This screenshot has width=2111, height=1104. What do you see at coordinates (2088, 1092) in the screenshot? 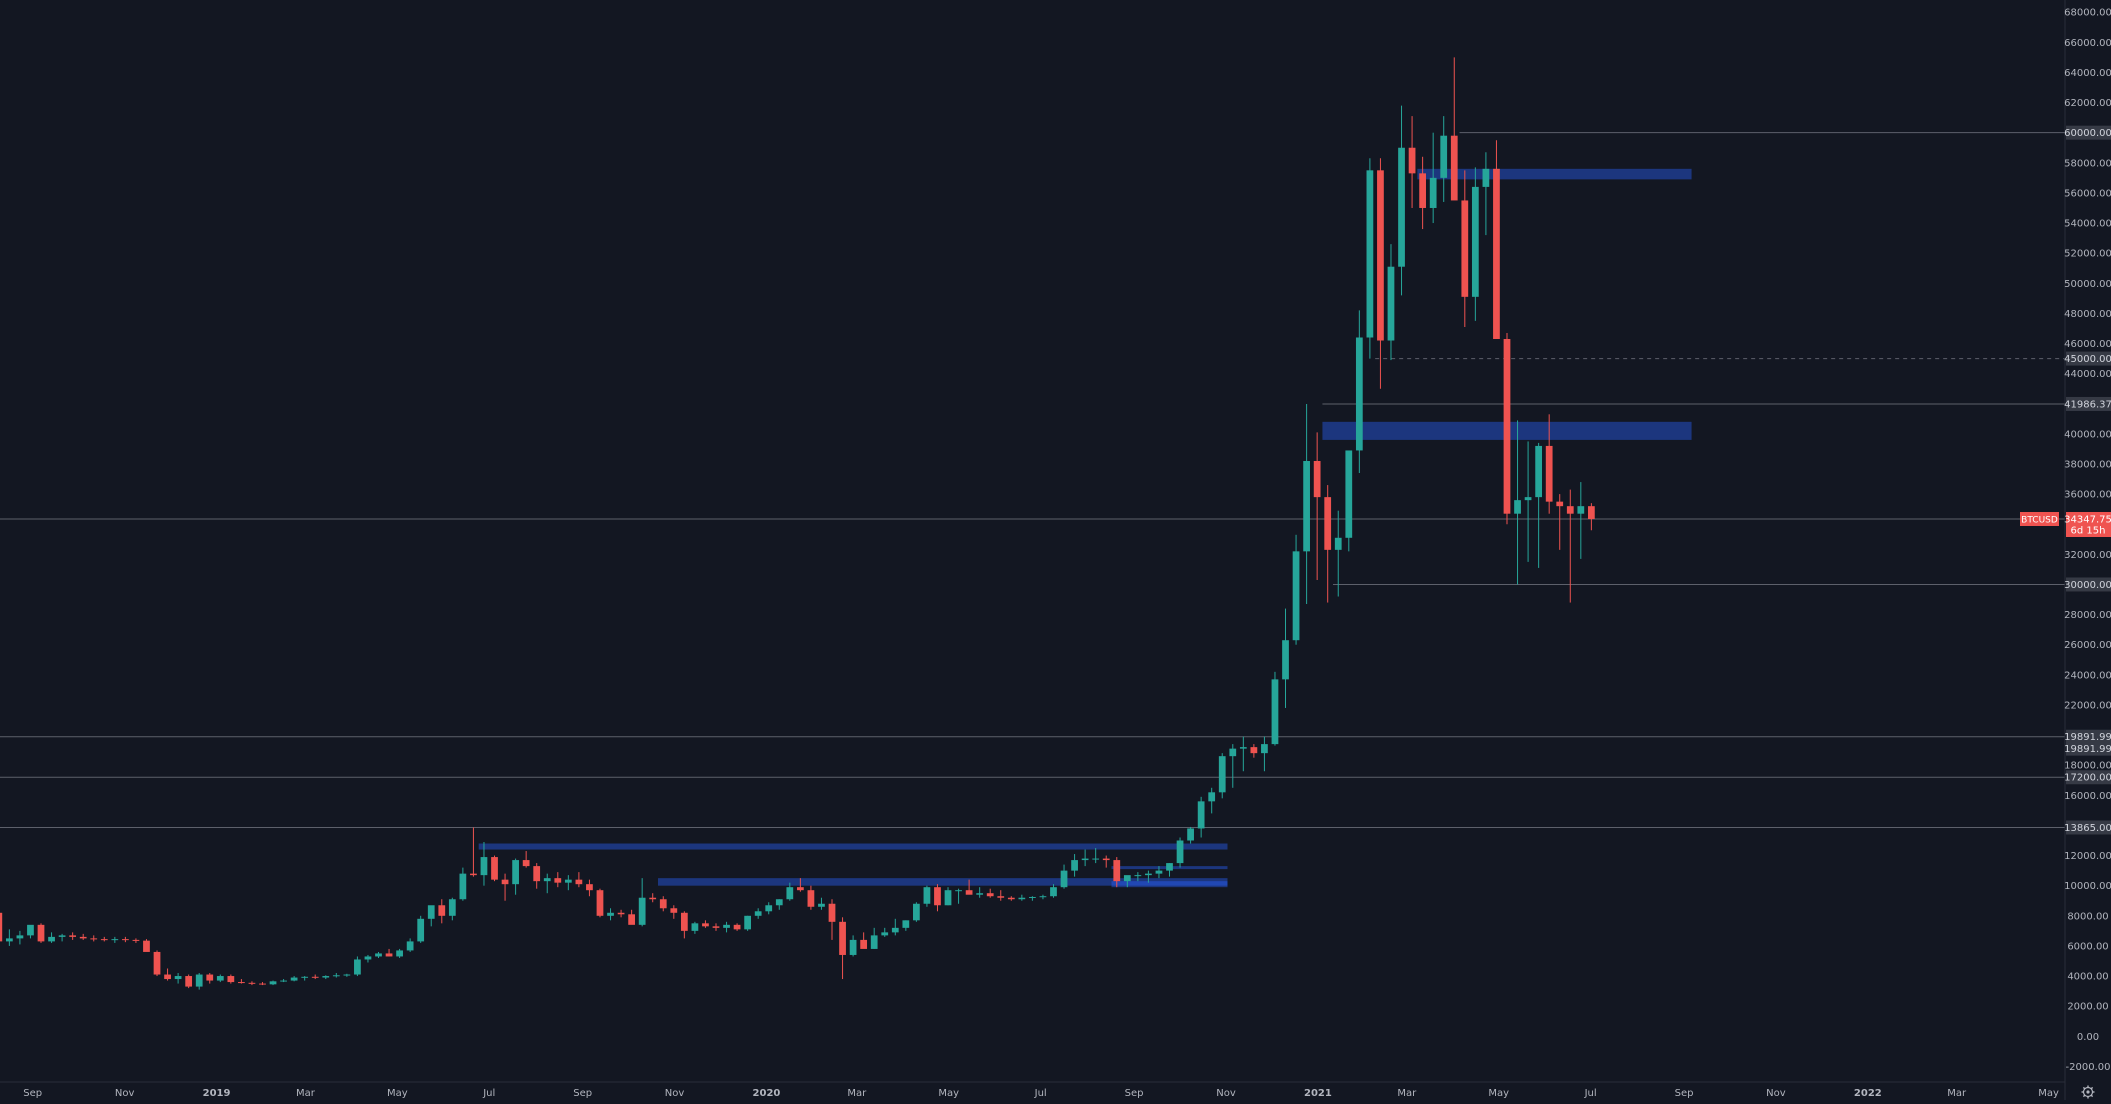
I see `gear-icon` at bounding box center [2088, 1092].